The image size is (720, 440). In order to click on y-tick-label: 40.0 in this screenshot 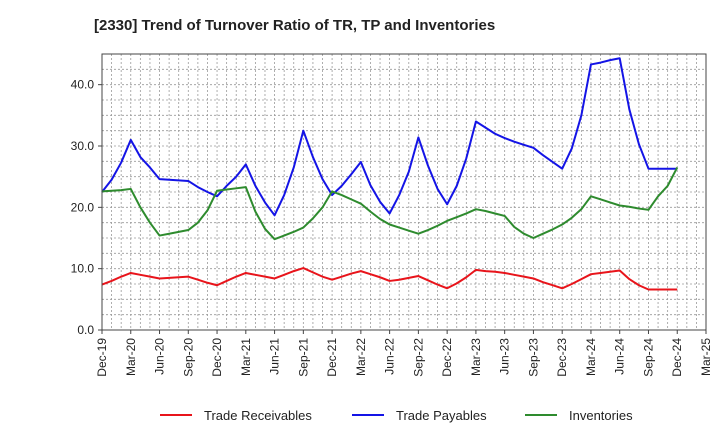, I will do `click(83, 85)`.